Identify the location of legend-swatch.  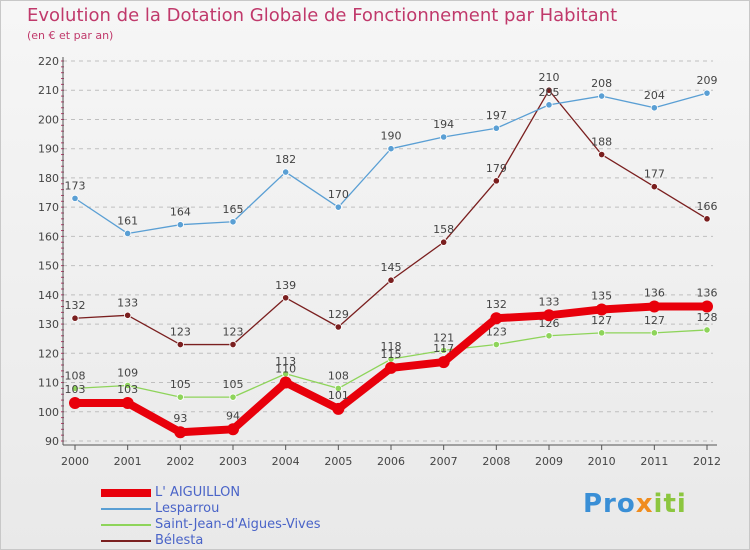
(126, 493).